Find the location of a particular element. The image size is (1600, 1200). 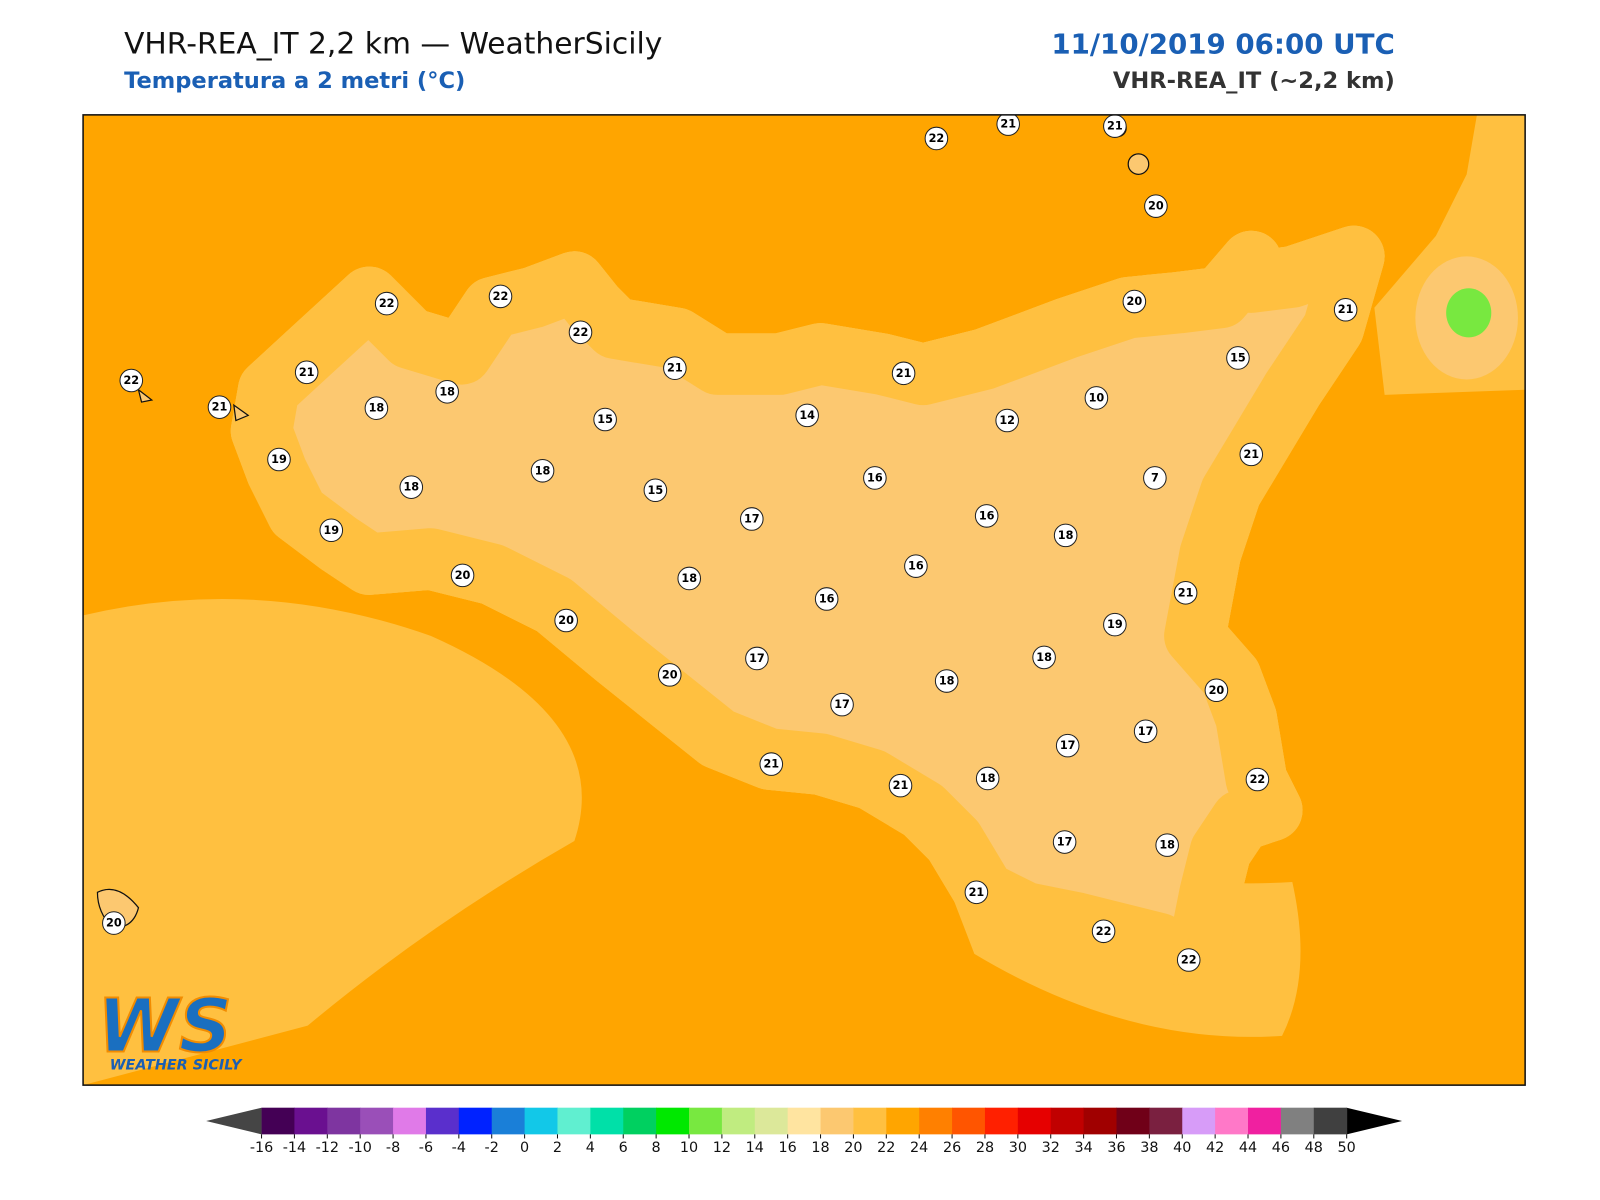

colorbar-tick-label: 26 is located at coordinates (952, 1148).